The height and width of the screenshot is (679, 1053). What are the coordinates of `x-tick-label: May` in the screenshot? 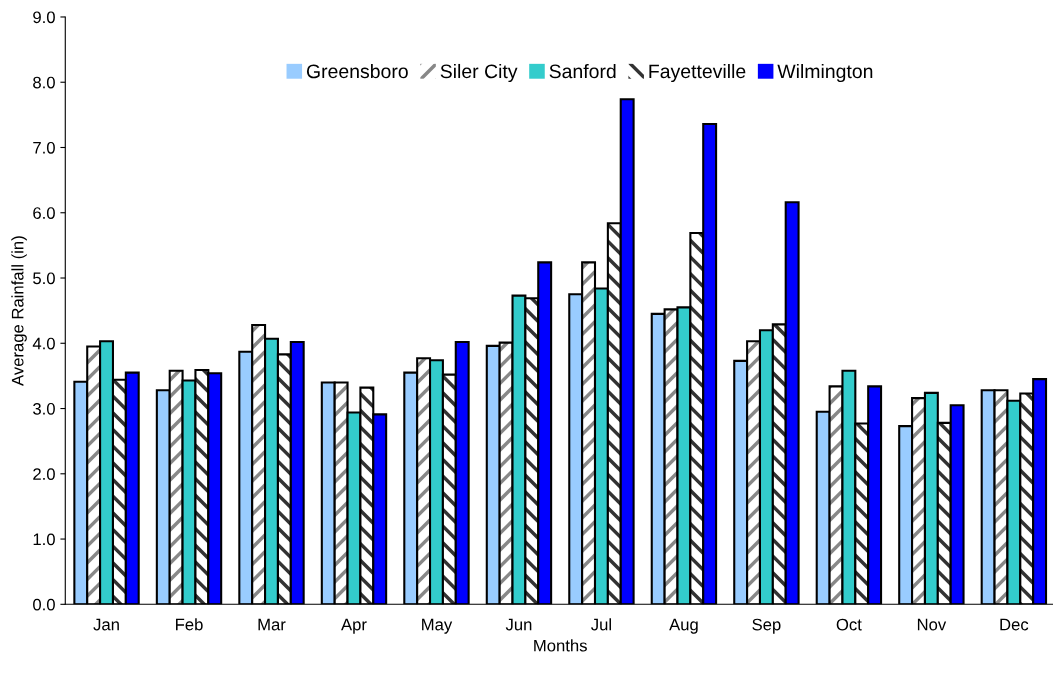 It's located at (437, 626).